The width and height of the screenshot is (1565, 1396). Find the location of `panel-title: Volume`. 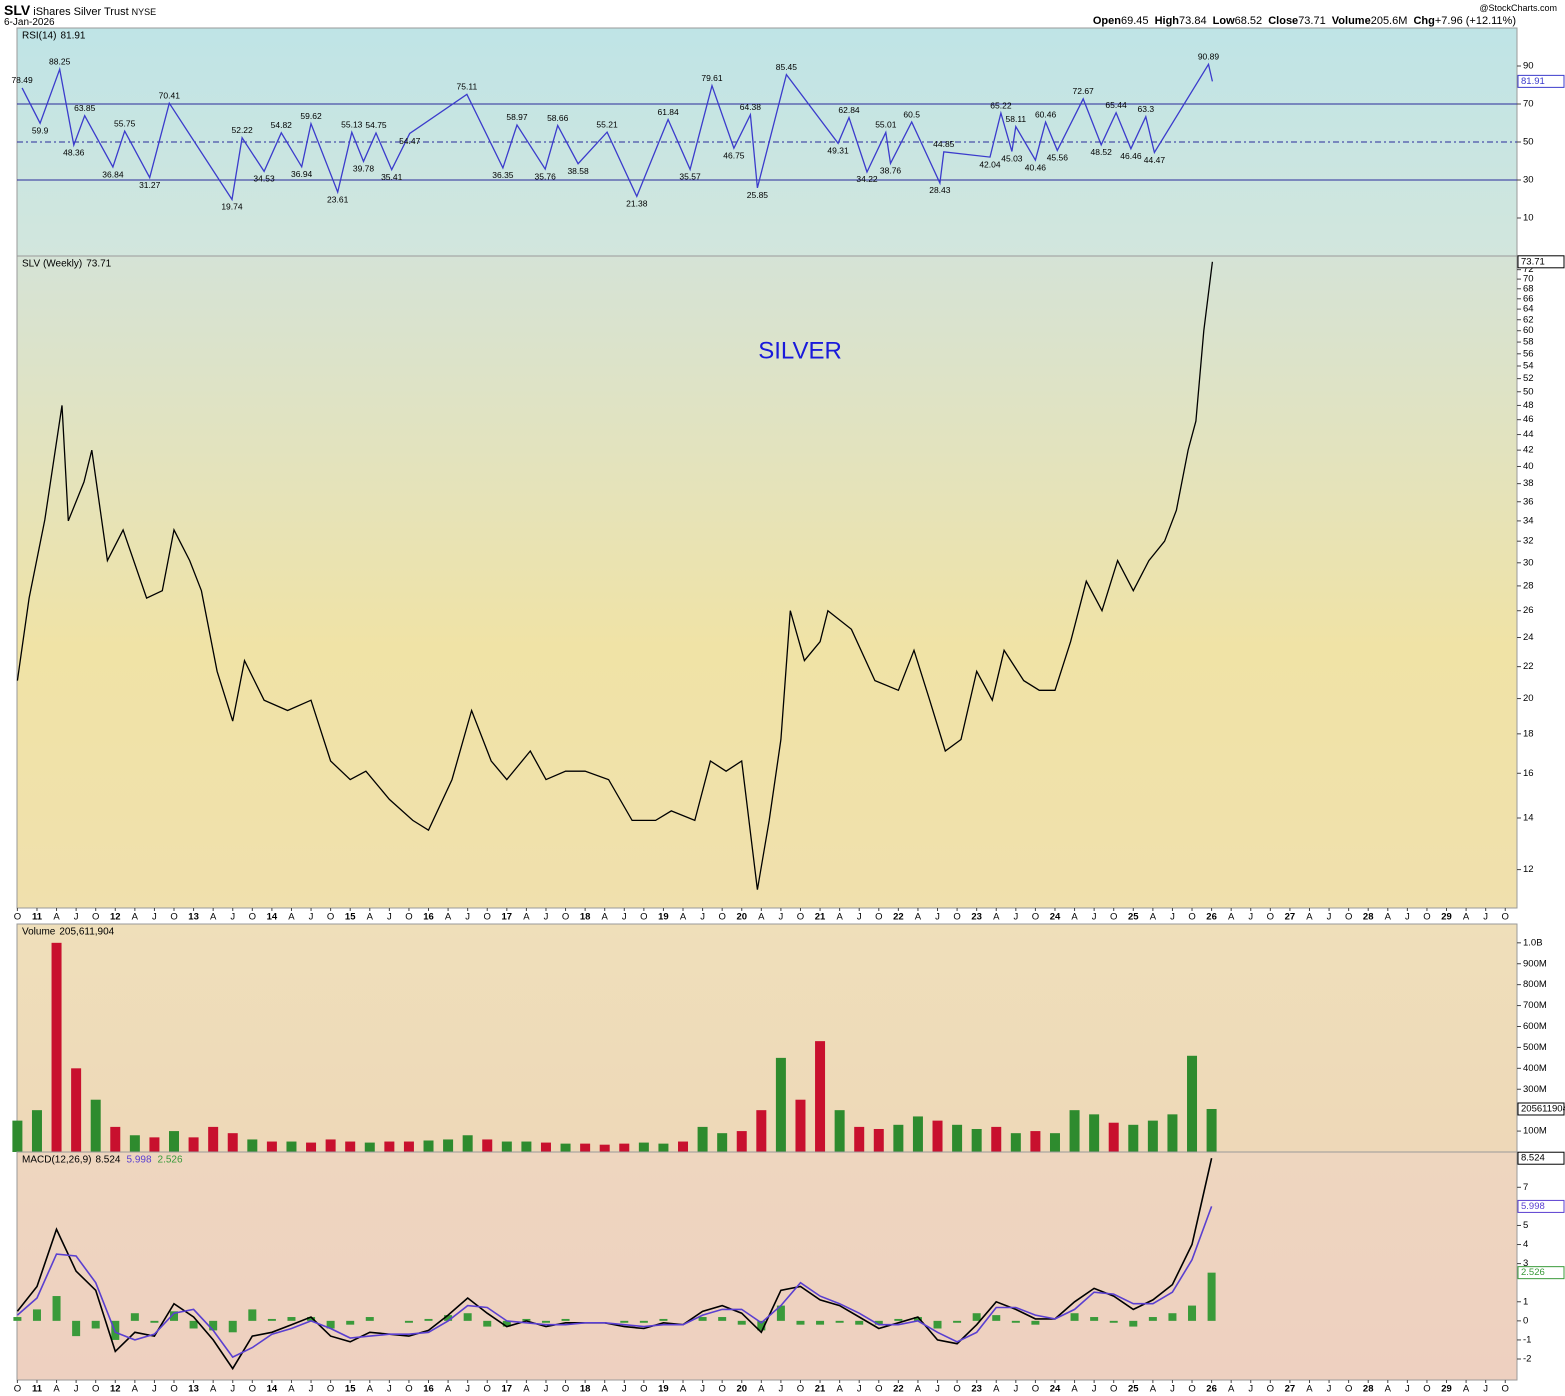

panel-title: Volume is located at coordinates (39, 932).